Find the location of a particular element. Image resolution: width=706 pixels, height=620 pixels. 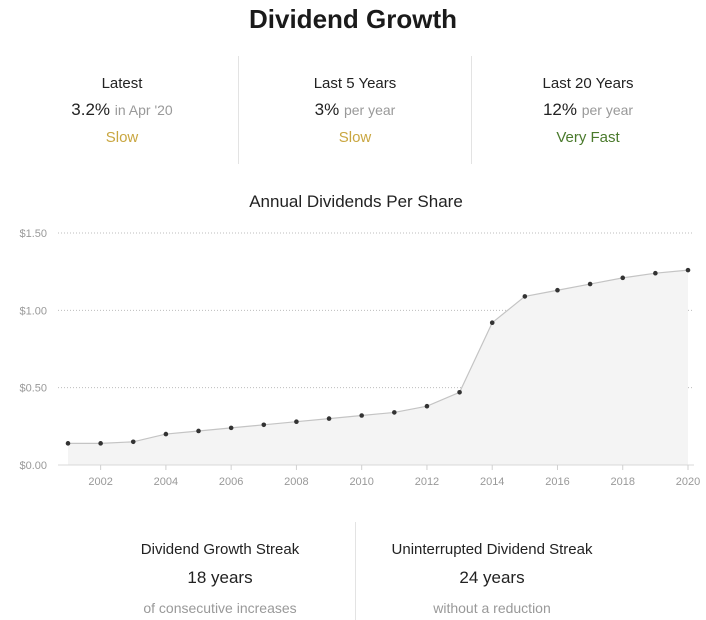

y-tick-label: $1.50 is located at coordinates (33, 234).